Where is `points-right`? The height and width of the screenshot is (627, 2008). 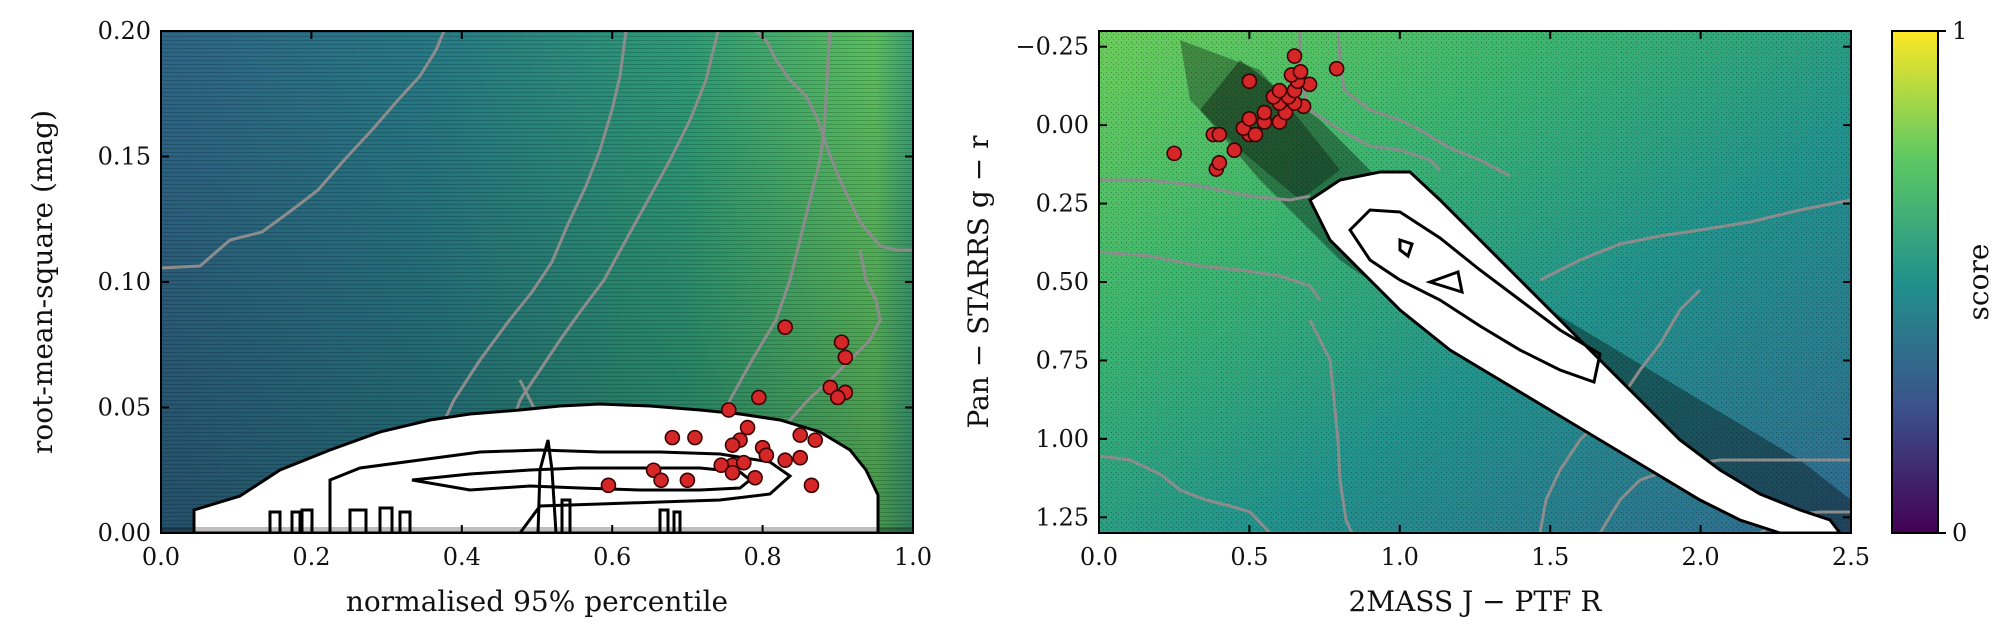
points-right is located at coordinates (1255, 112).